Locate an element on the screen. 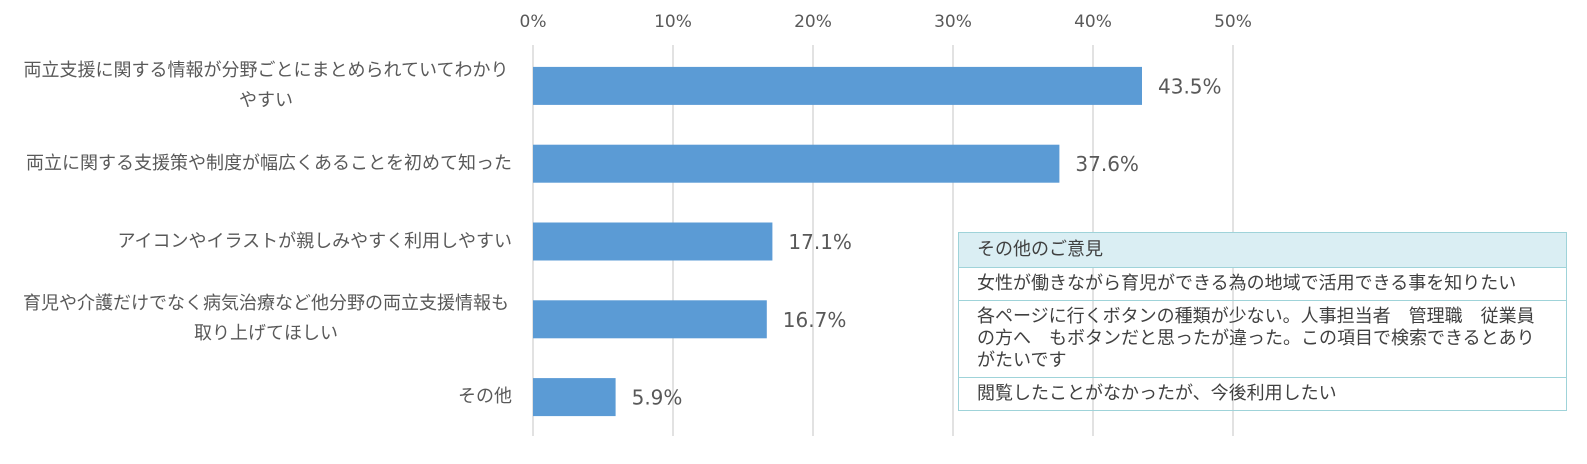 The height and width of the screenshot is (464, 1587). table-header: その他のご意見 is located at coordinates (1262, 250).